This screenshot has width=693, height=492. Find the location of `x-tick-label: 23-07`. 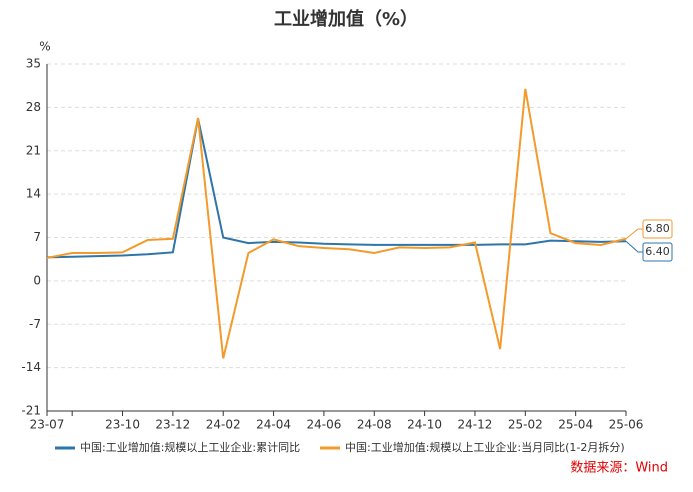

x-tick-label: 23-07 is located at coordinates (47, 425).